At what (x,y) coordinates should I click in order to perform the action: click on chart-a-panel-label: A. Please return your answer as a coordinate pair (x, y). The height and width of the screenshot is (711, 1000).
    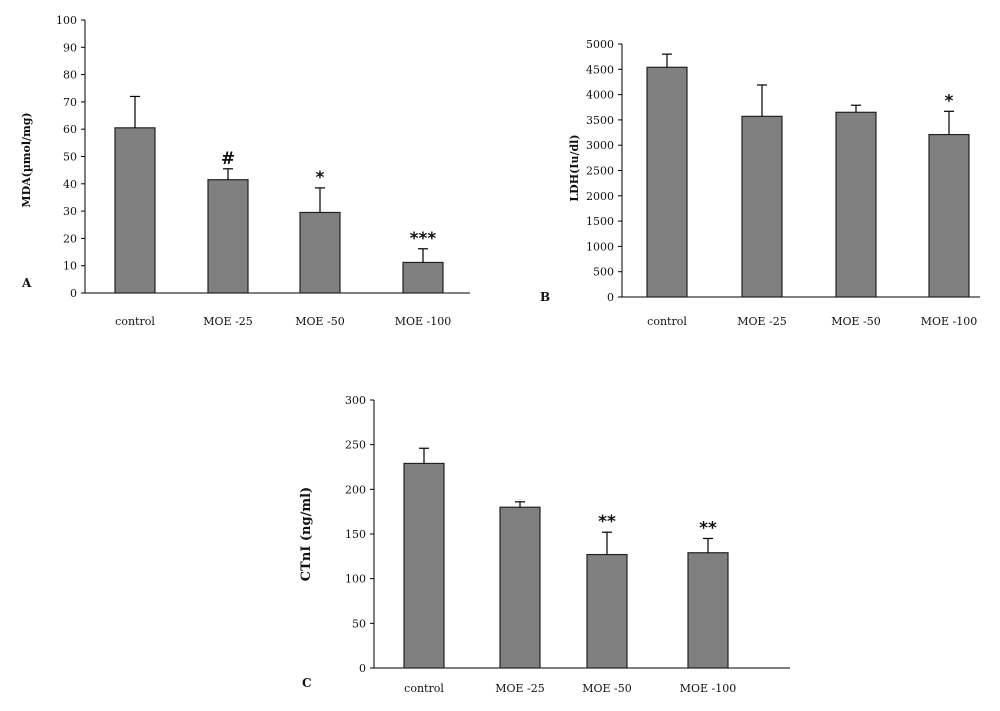
    Looking at the image, I should click on (26, 283).